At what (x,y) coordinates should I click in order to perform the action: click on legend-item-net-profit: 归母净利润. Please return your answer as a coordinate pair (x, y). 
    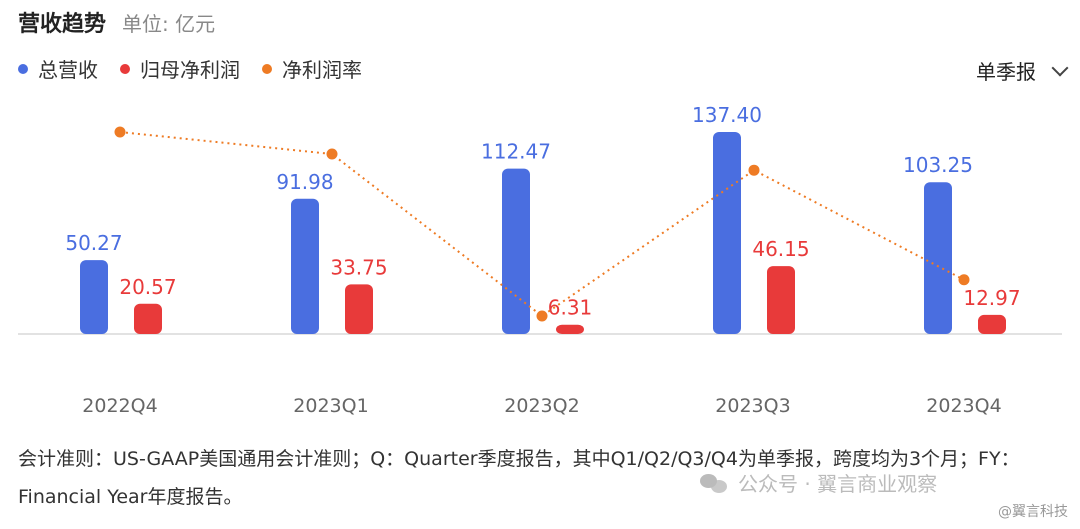
    Looking at the image, I should click on (180, 68).